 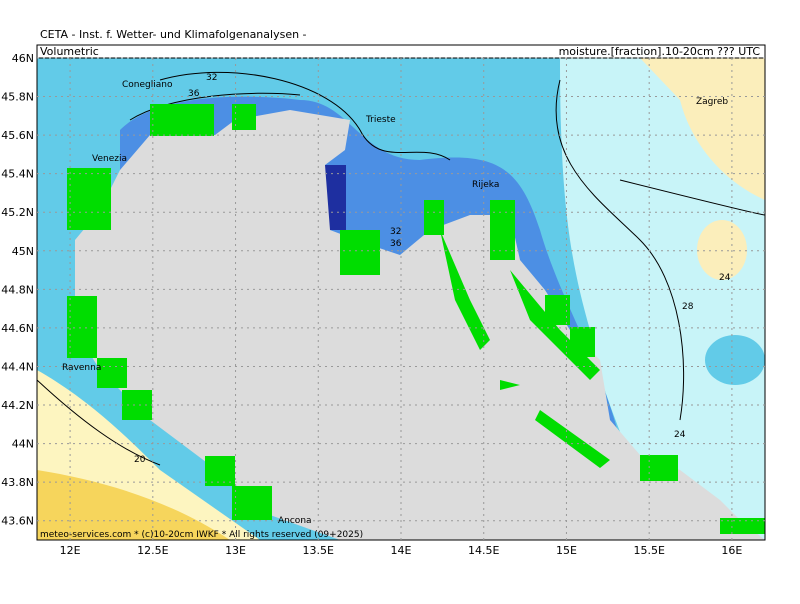 What do you see at coordinates (23, 58) in the screenshot?
I see `lat-tick-label: 46N` at bounding box center [23, 58].